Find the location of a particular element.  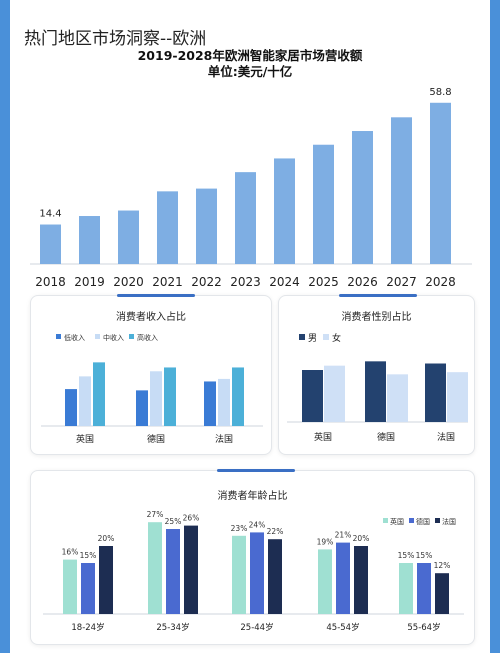

revenue-x-tick: 2021 is located at coordinates (167, 282).